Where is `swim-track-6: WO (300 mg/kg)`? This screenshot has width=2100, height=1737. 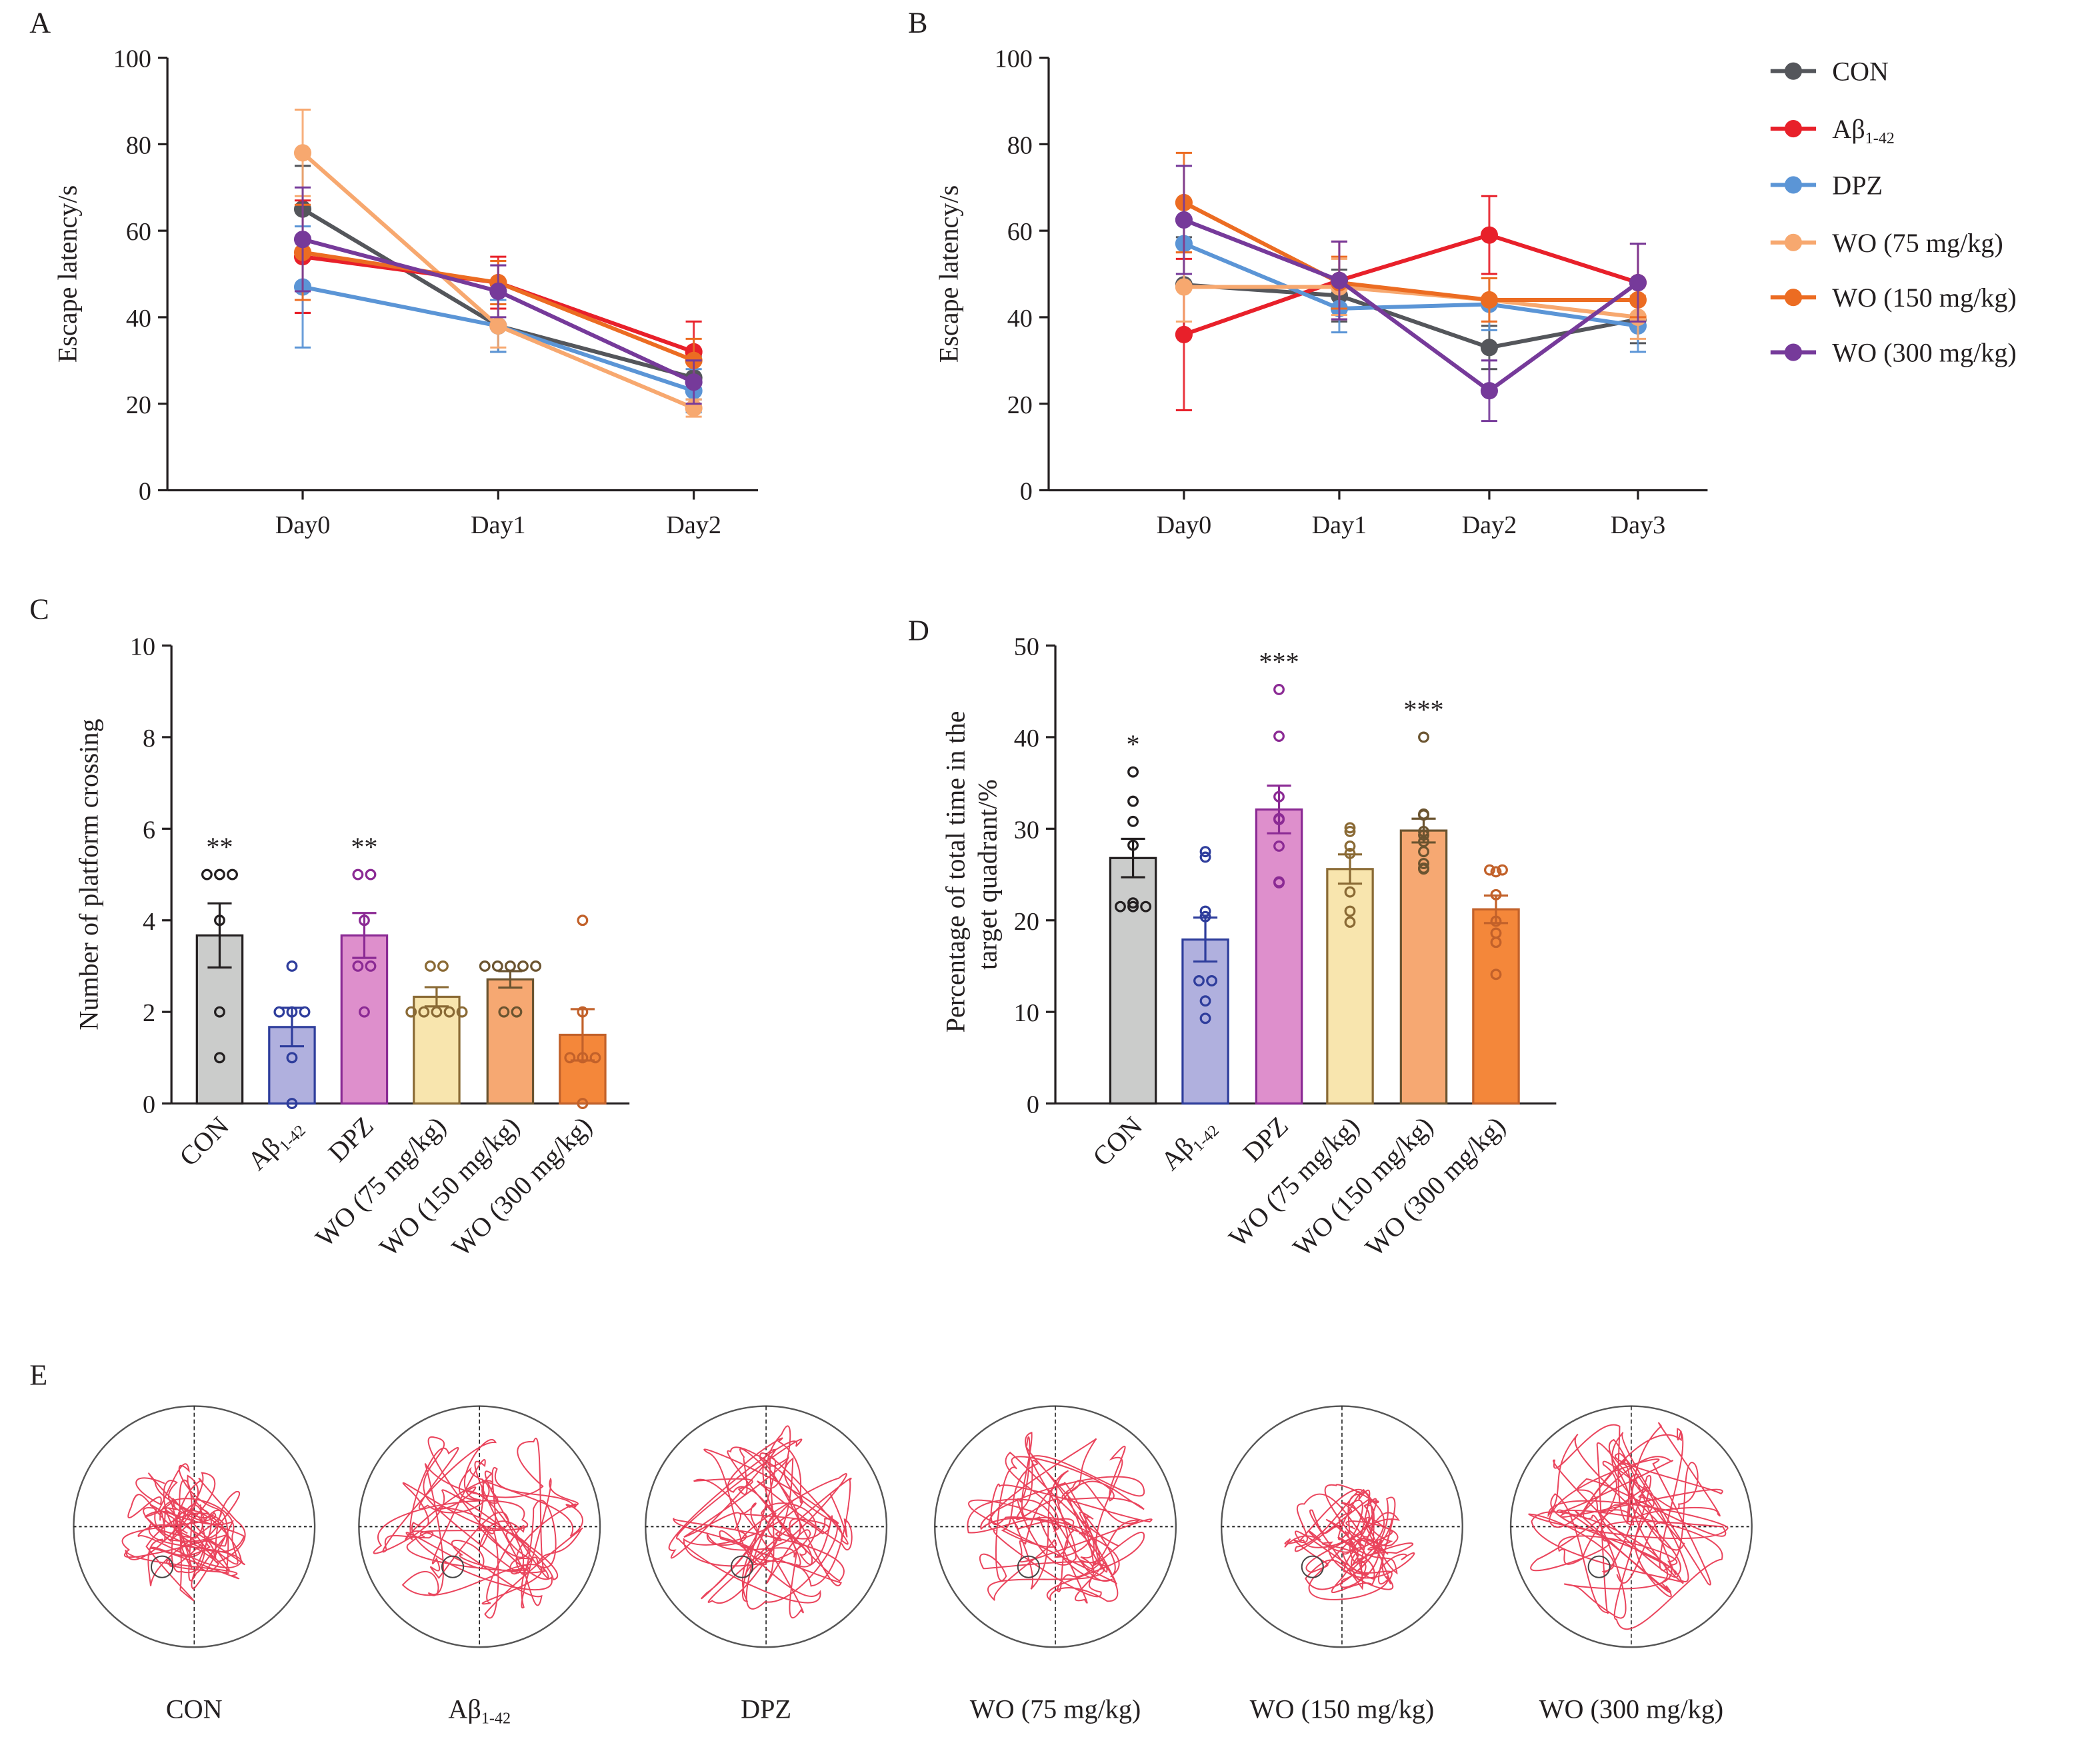 swim-track-6: WO (300 mg/kg) is located at coordinates (1631, 1564).